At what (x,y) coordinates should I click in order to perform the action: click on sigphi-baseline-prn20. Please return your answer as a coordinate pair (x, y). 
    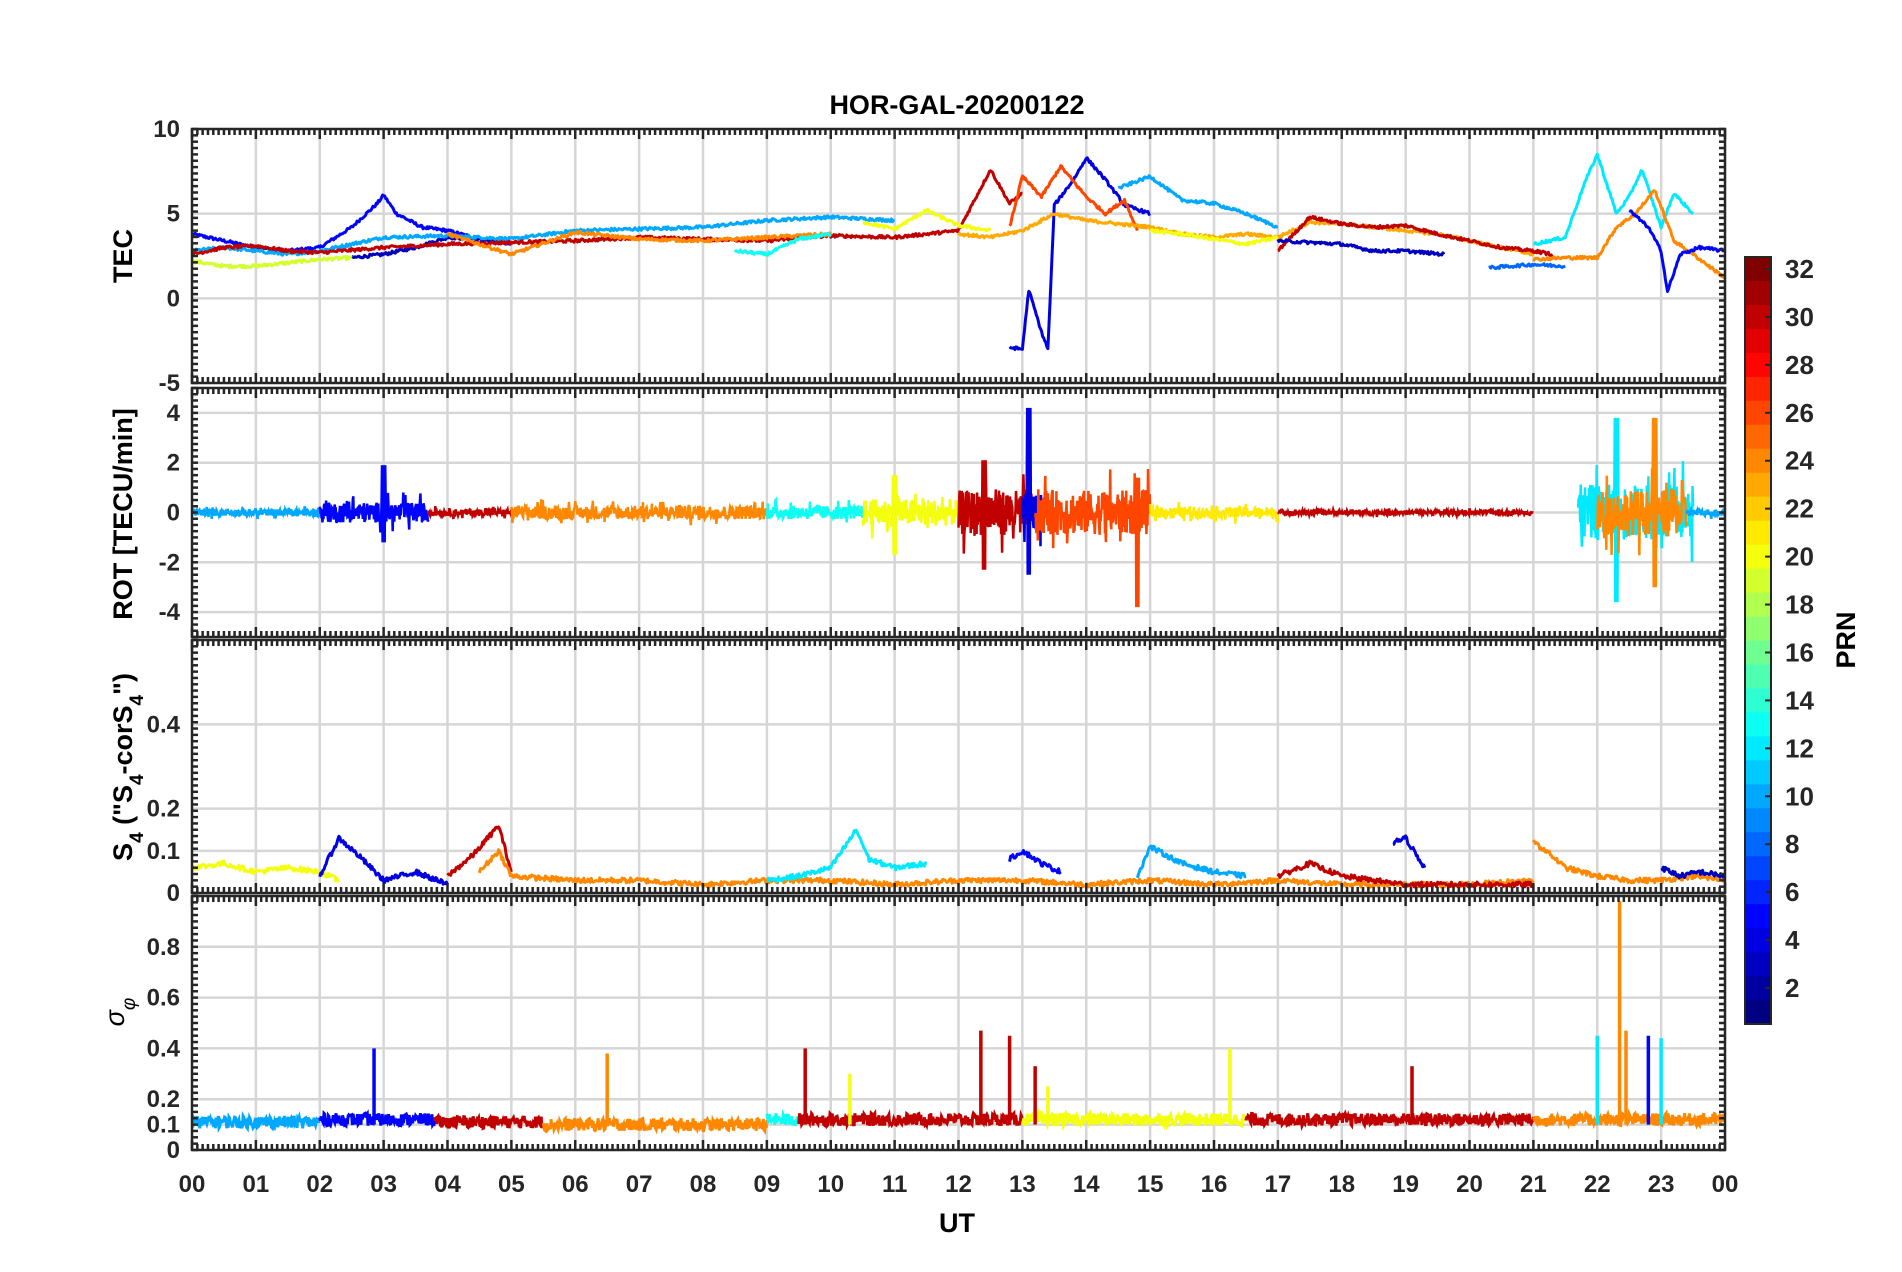
    Looking at the image, I should click on (1133, 1119).